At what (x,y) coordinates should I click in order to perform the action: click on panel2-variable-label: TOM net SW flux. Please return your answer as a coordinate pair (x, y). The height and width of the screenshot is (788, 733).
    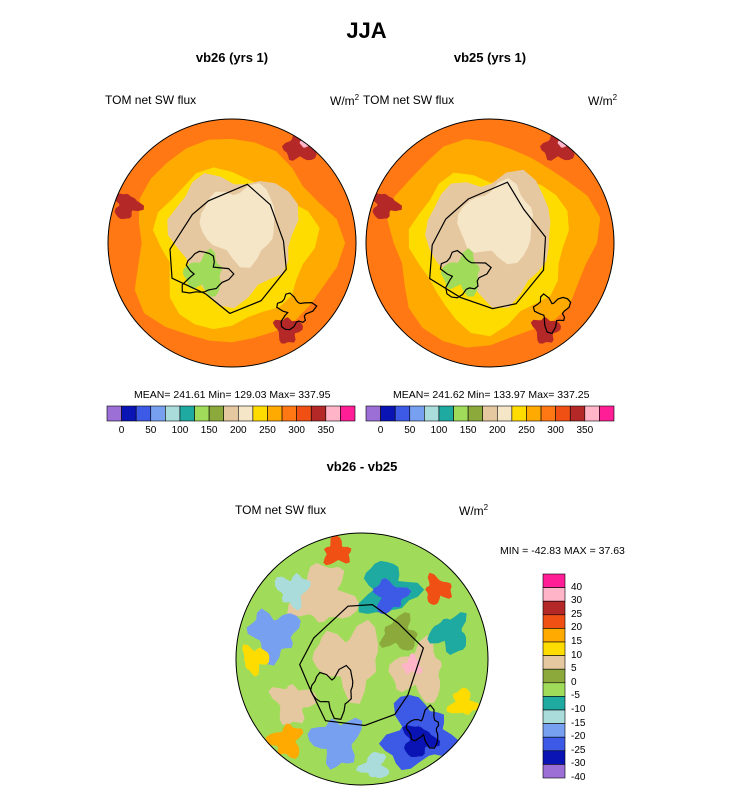
    Looking at the image, I should click on (409, 100).